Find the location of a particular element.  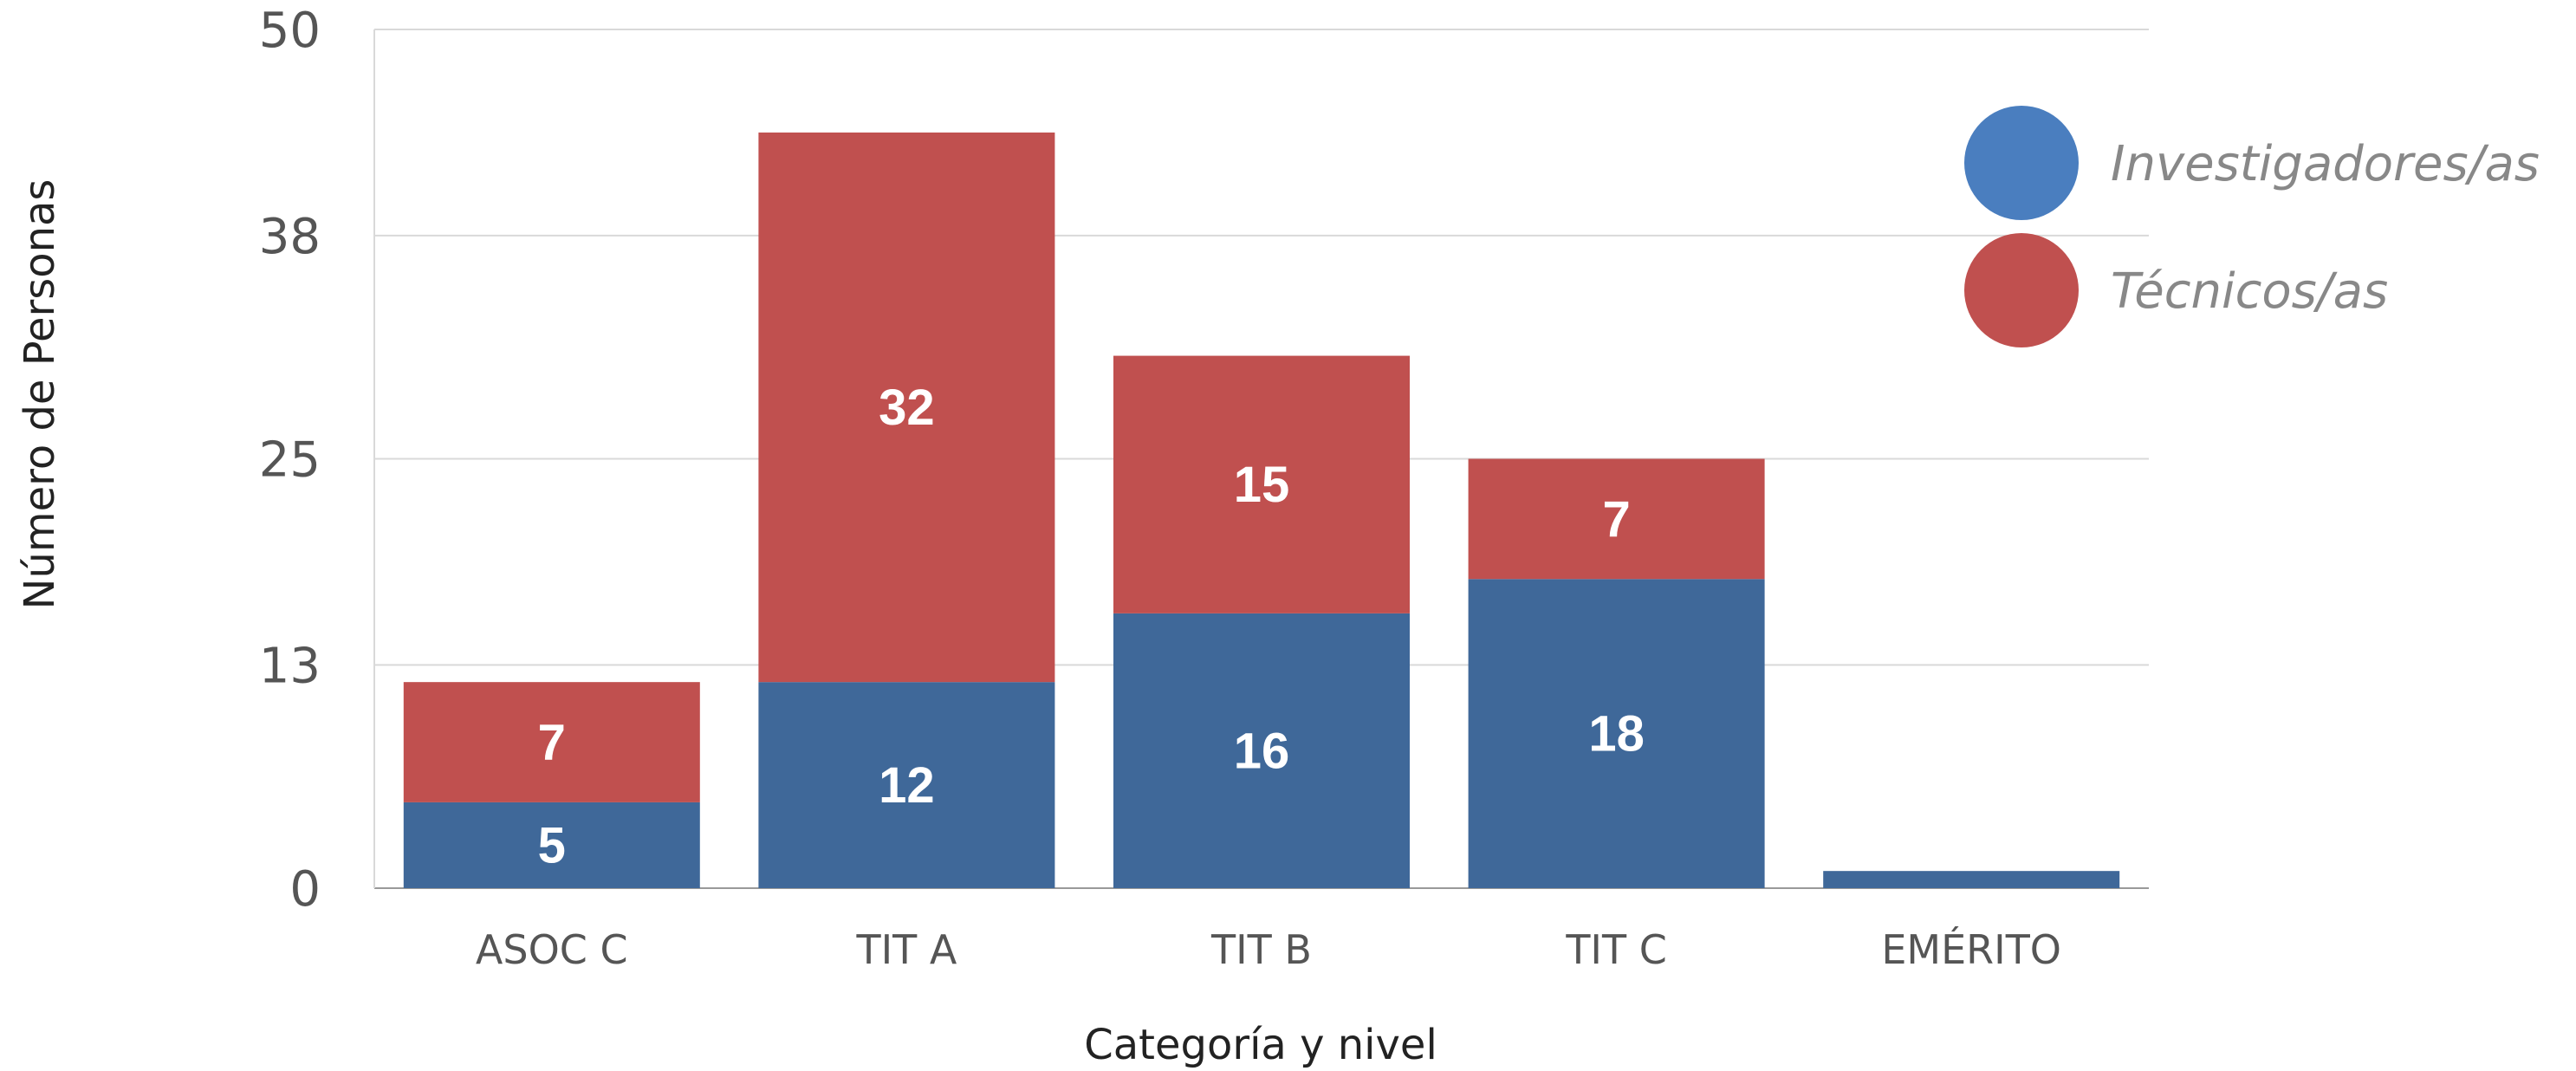

bar-value-label: 32 is located at coordinates (907, 408).